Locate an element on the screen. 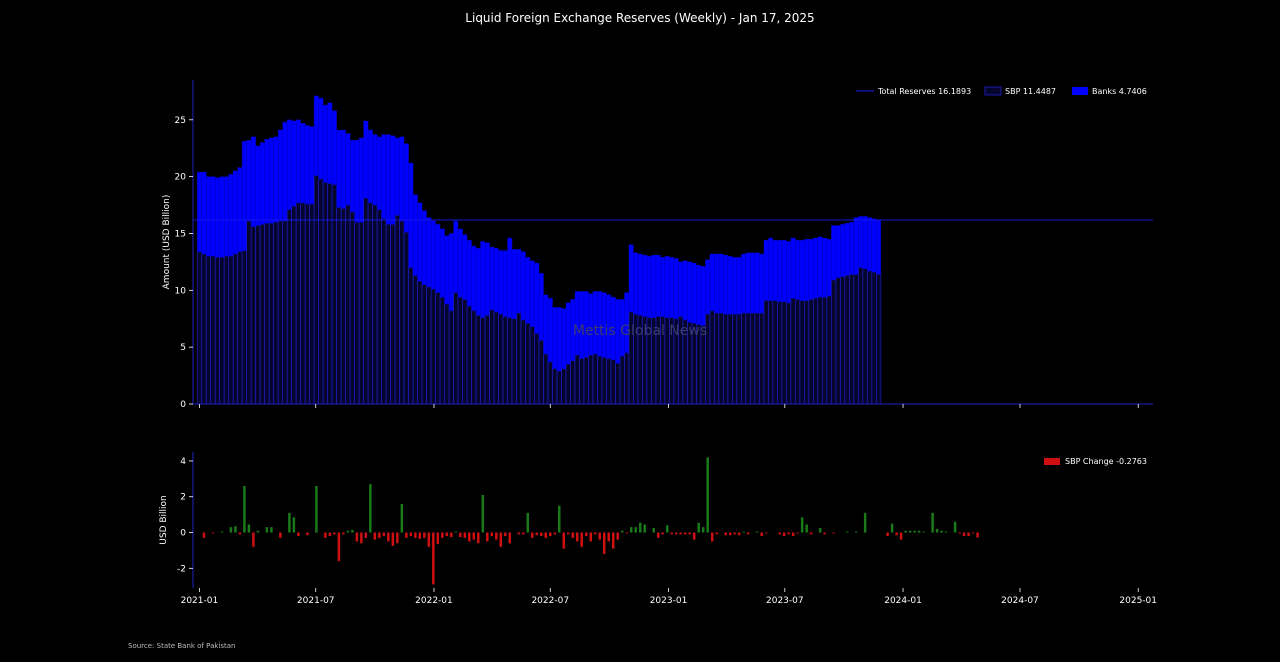 This screenshot has width=1280, height=662. bottom-x-tick-label: 2022-01 is located at coordinates (434, 601).